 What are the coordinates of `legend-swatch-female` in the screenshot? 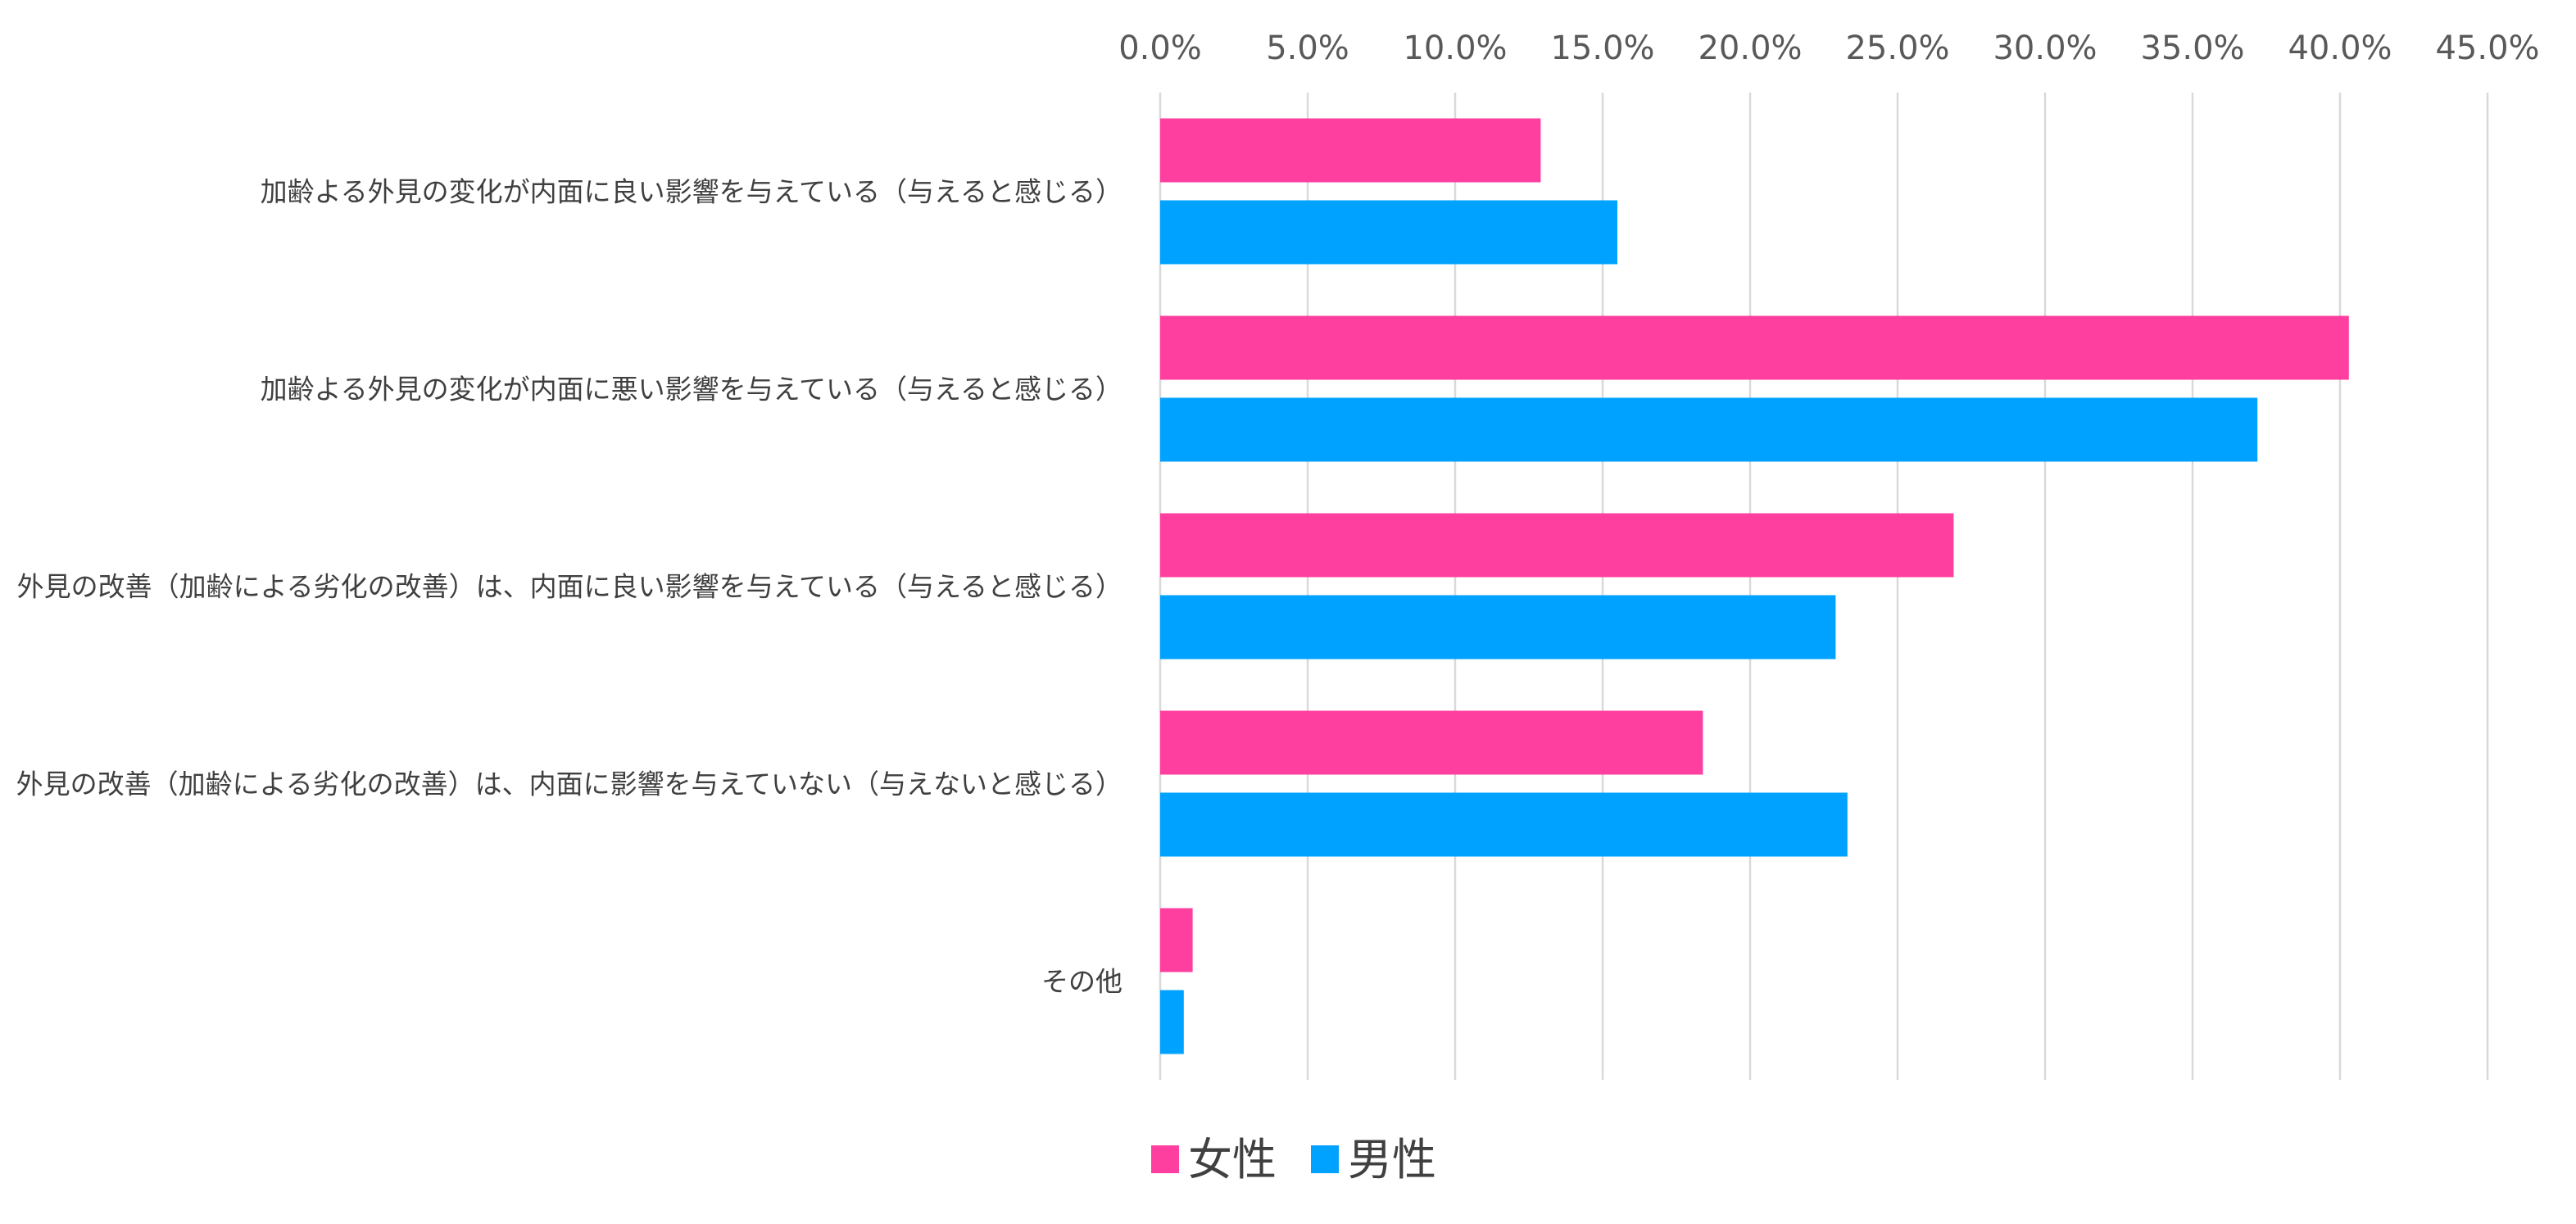 It's located at (1165, 1159).